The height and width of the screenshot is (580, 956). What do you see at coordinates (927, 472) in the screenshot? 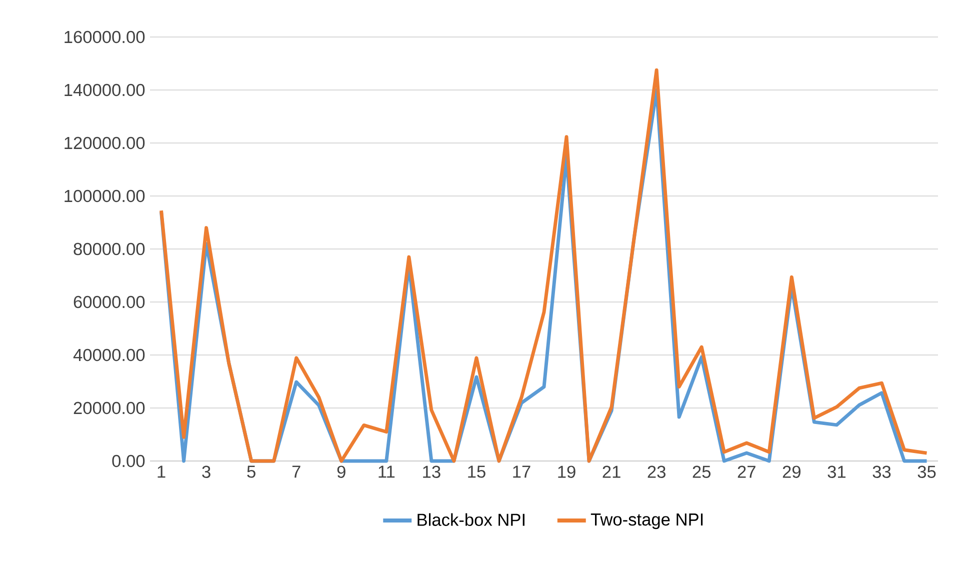
I see `x-tick-label: 35` at bounding box center [927, 472].